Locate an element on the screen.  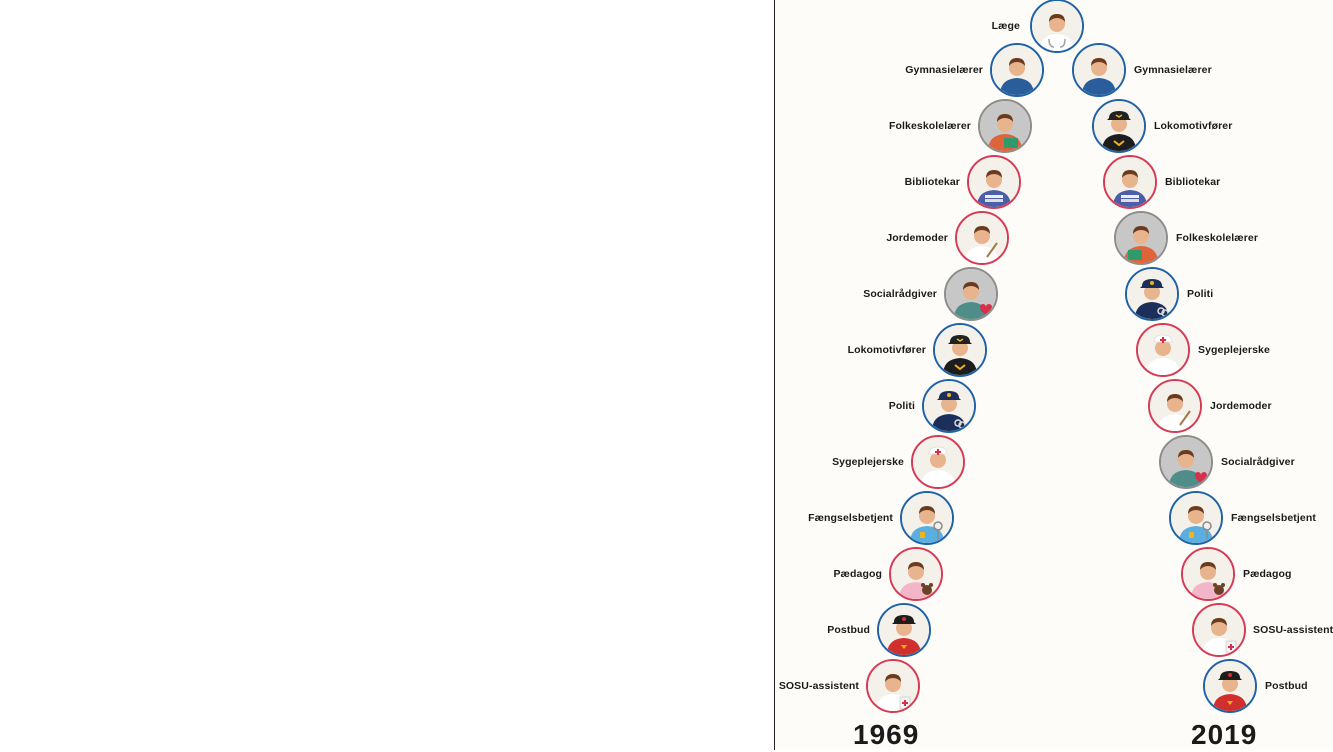
node-1969-9: Fængselsbetjent is located at coordinates (881, 518).